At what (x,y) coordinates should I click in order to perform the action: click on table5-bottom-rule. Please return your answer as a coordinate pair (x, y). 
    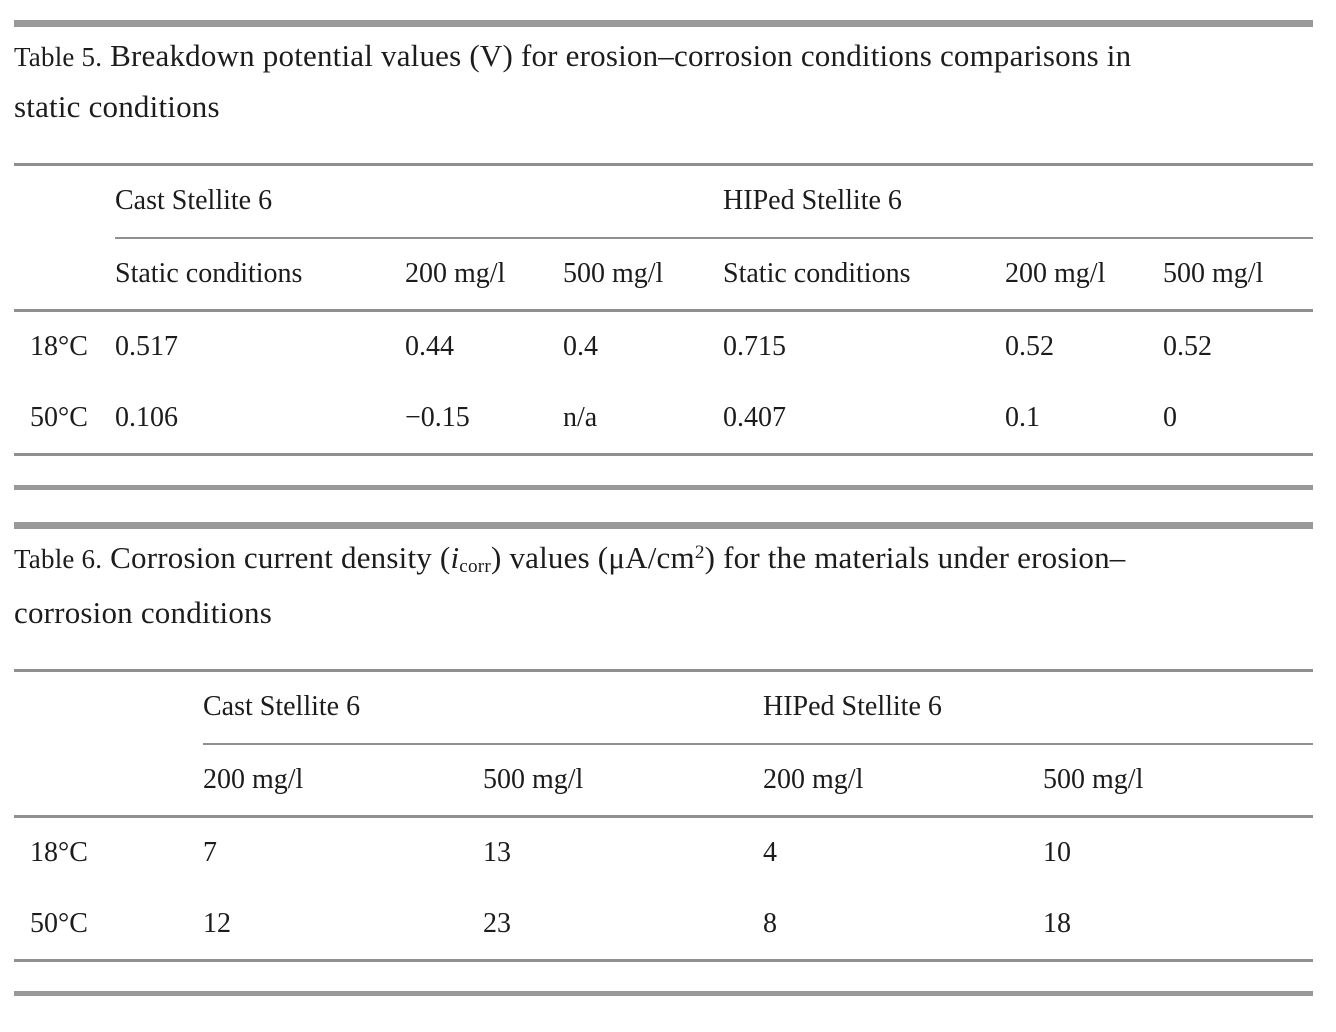
    Looking at the image, I should click on (663, 487).